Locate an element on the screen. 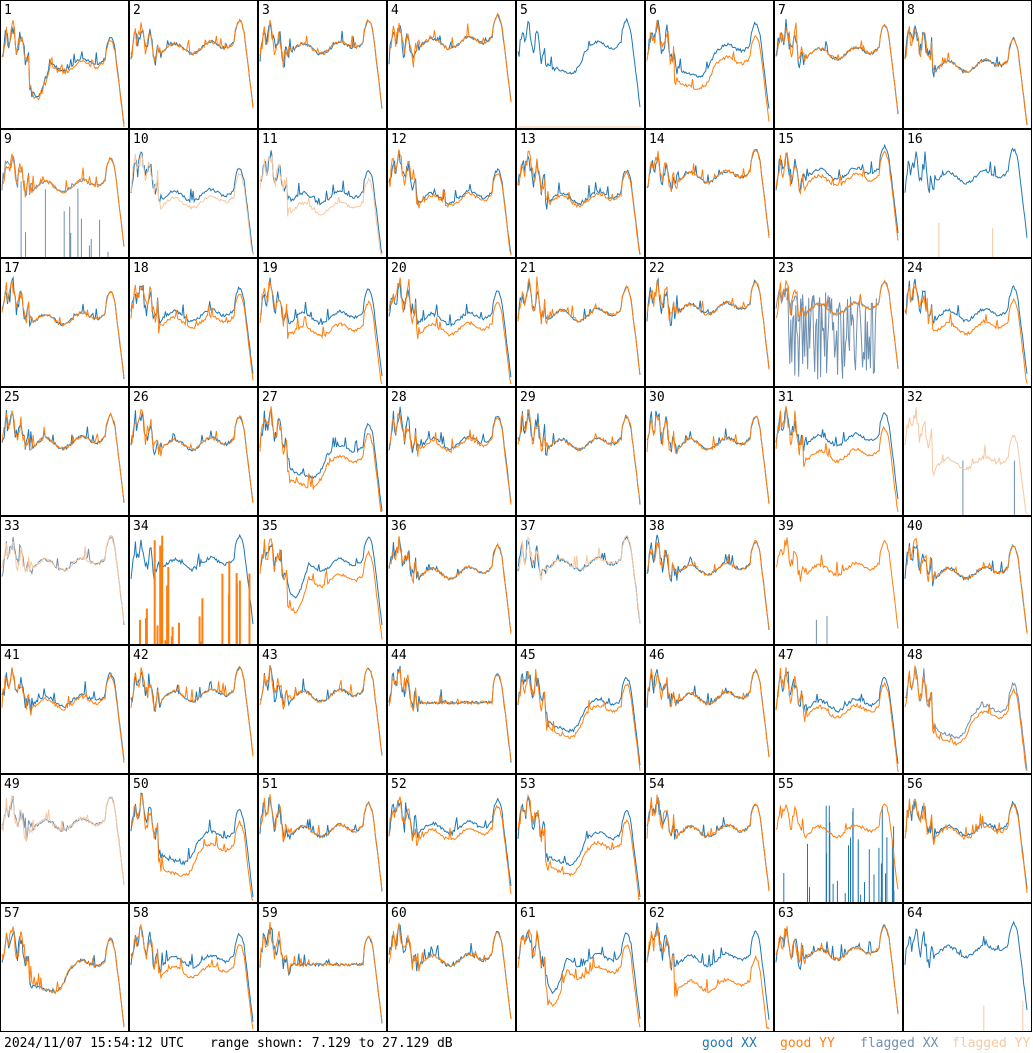  spectrum-panel-60: 60 is located at coordinates (451, 967).